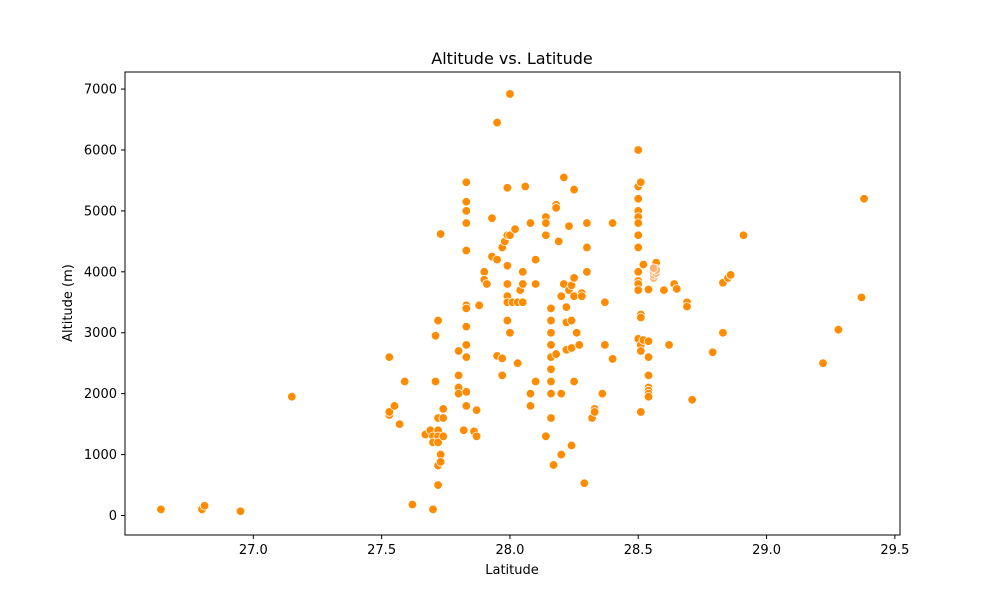  I want to click on y-tick-label: 7000, so click(100, 90).